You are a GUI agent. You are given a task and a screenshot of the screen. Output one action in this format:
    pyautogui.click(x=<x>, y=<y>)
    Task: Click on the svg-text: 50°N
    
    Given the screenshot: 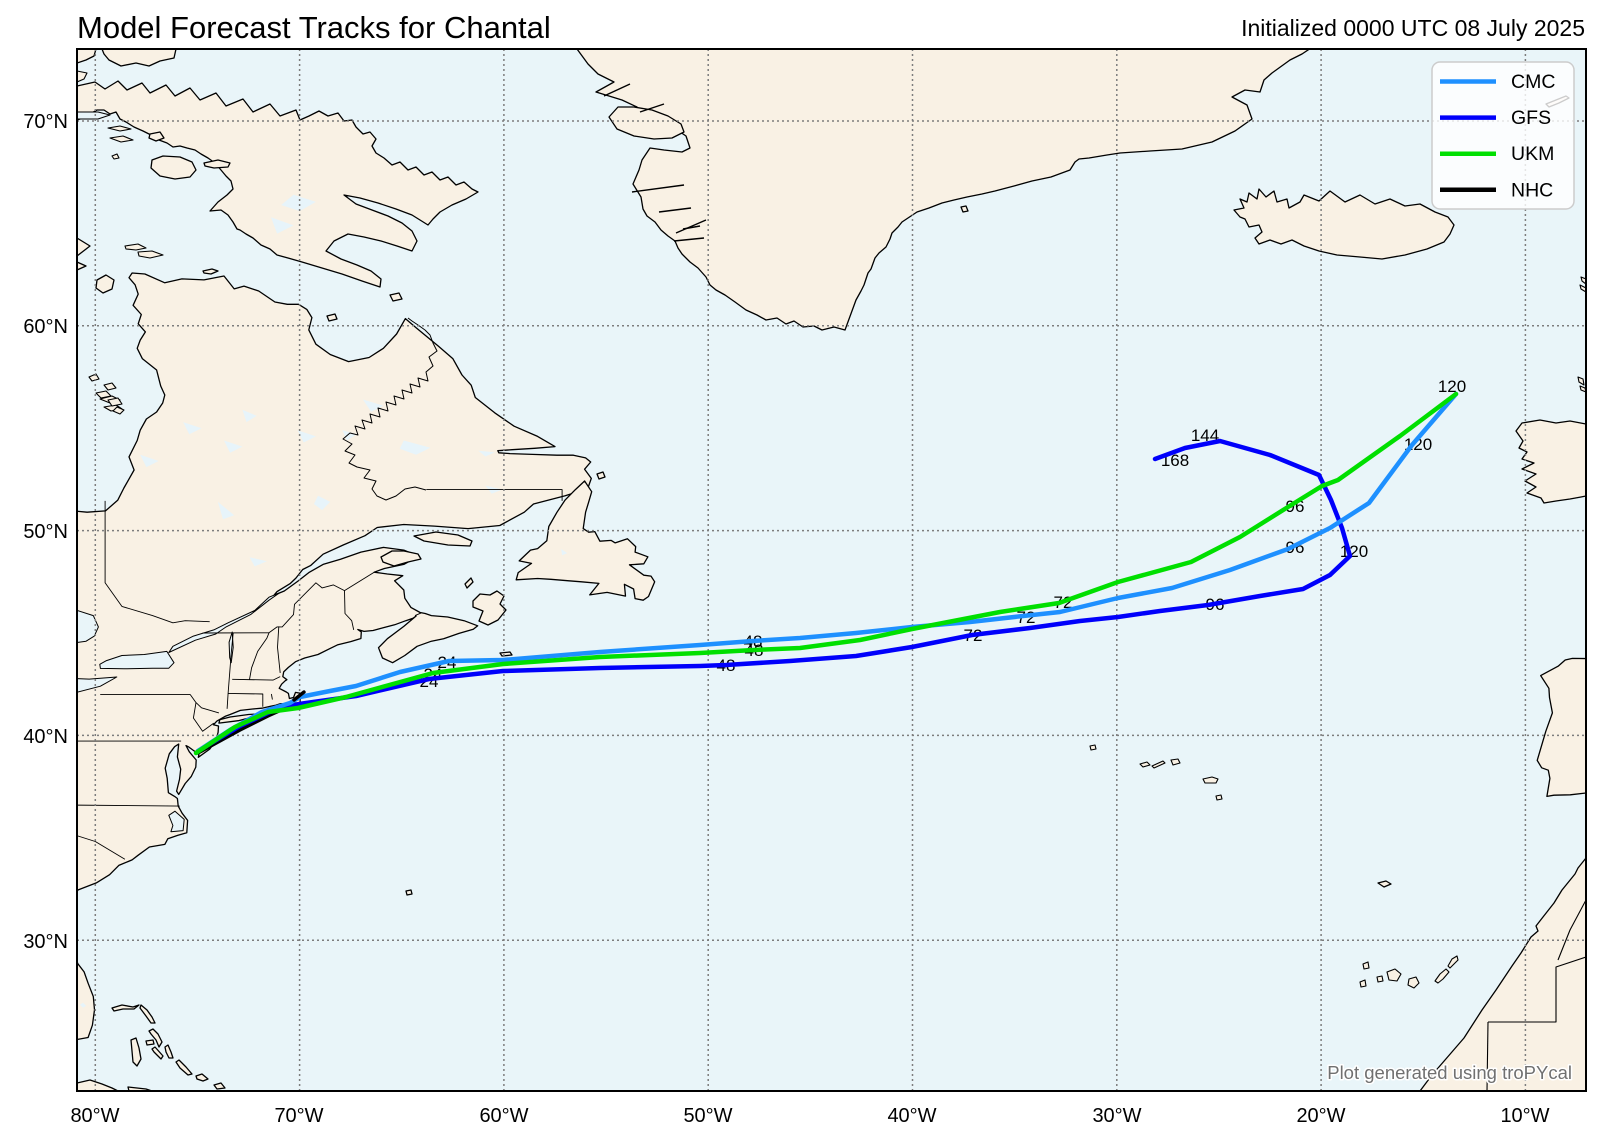 What is the action you would take?
    pyautogui.click(x=45, y=532)
    